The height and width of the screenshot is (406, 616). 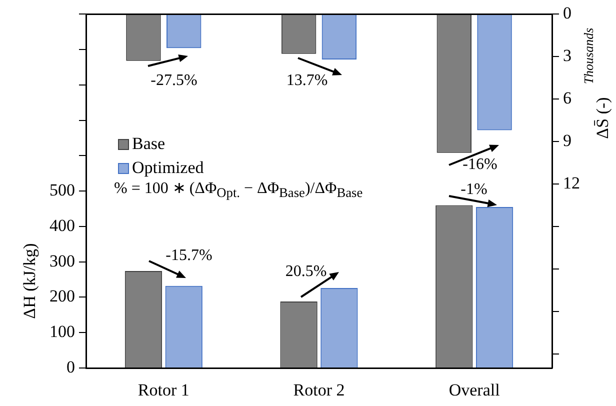 I want to click on y-tick-label: 500, so click(x=62, y=190).